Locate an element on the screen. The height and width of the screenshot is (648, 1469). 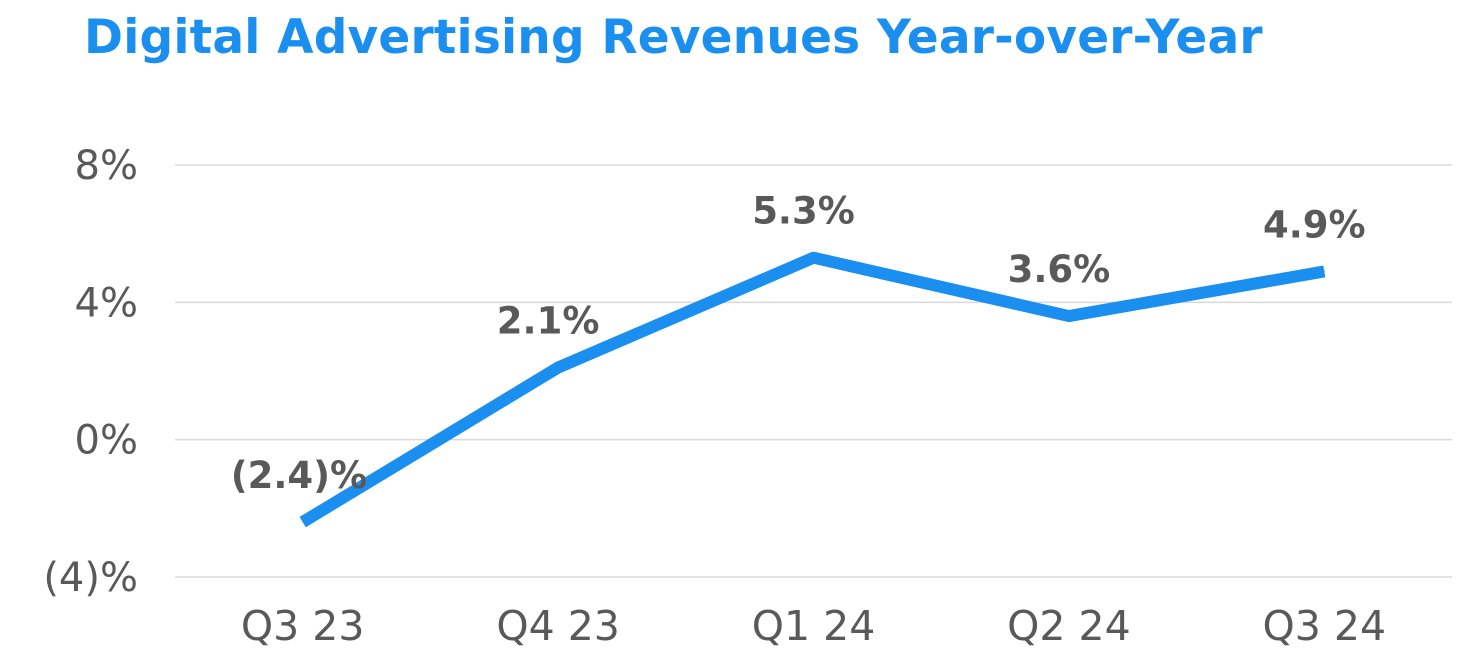
x-tick-label: Q3 23 is located at coordinates (303, 625).